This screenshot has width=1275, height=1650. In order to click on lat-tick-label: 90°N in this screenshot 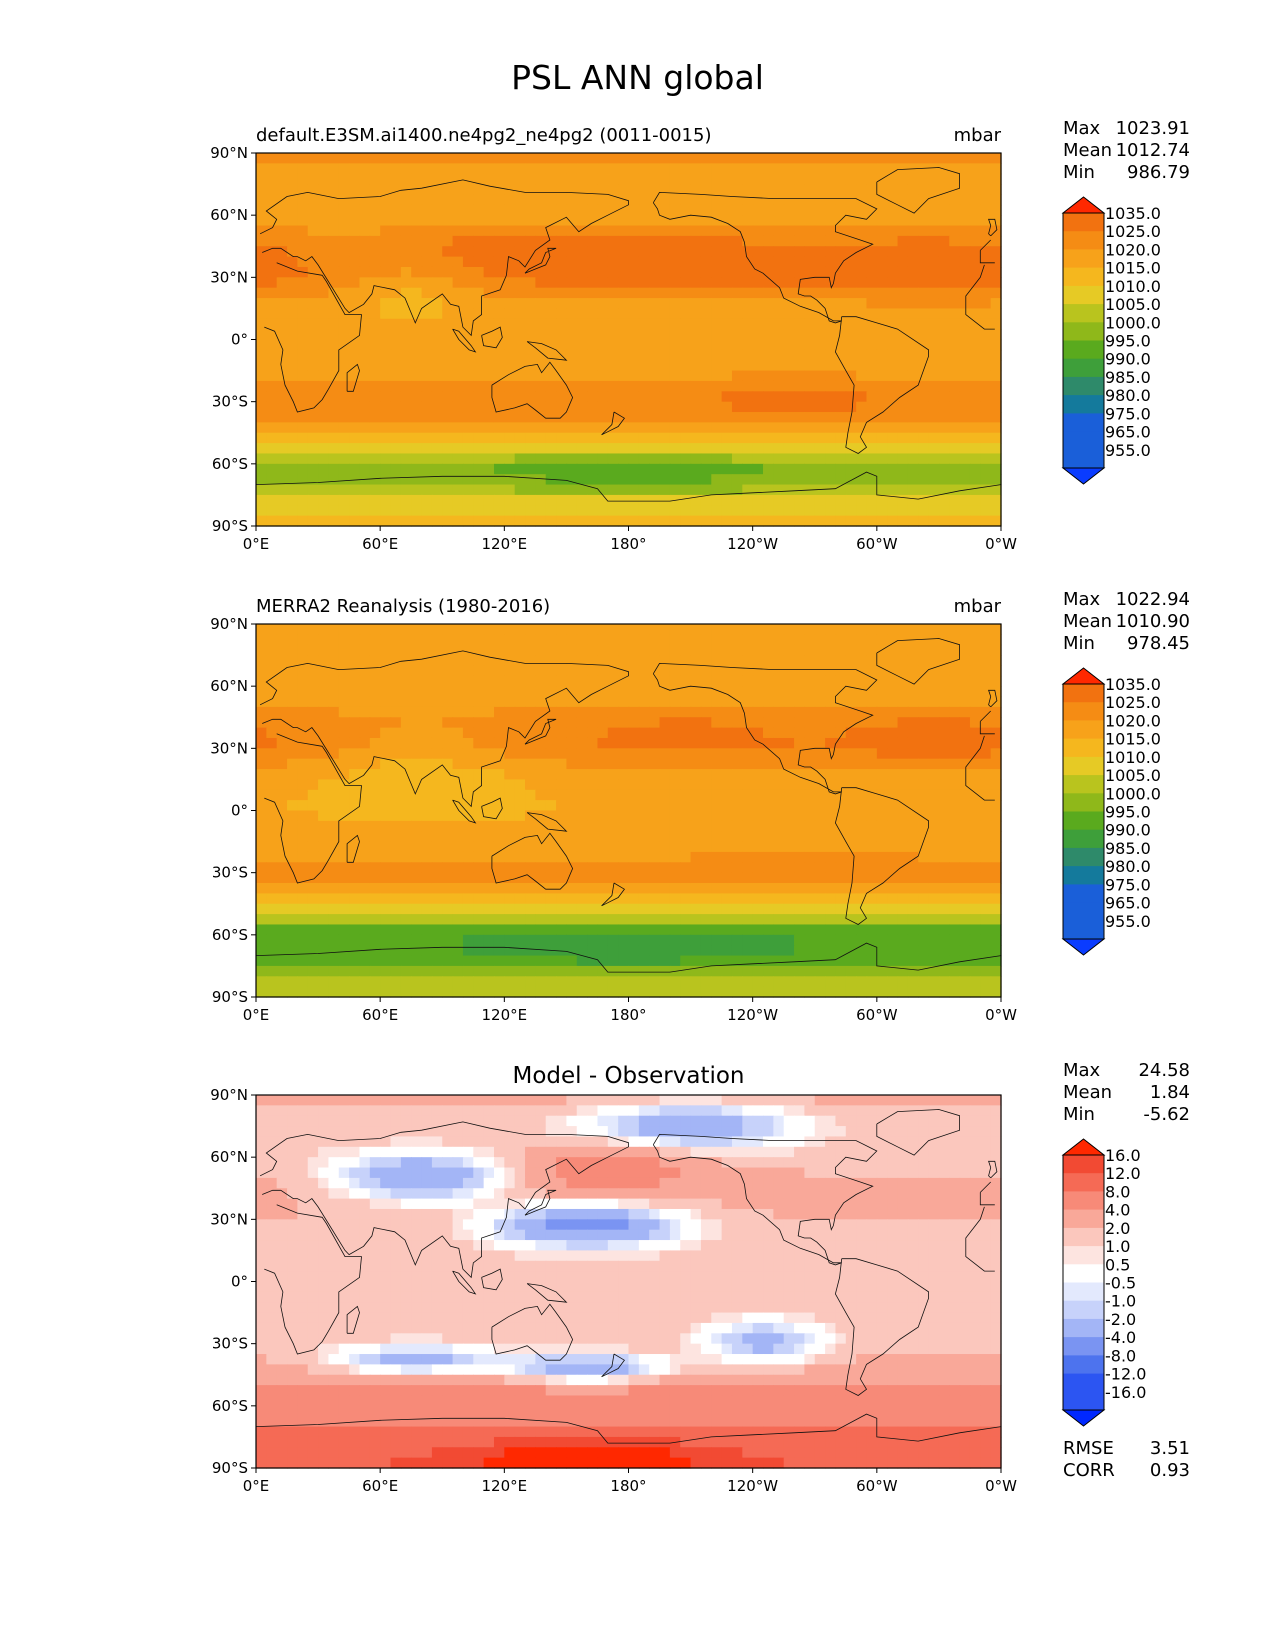, I will do `click(229, 153)`.